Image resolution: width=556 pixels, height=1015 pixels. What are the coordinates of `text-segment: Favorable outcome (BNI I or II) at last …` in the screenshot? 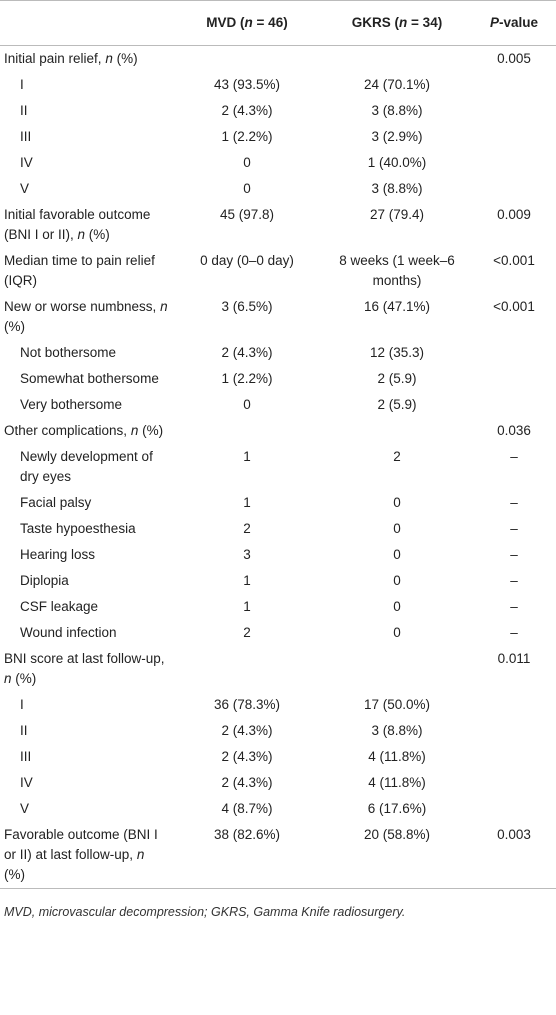 It's located at (81, 844).